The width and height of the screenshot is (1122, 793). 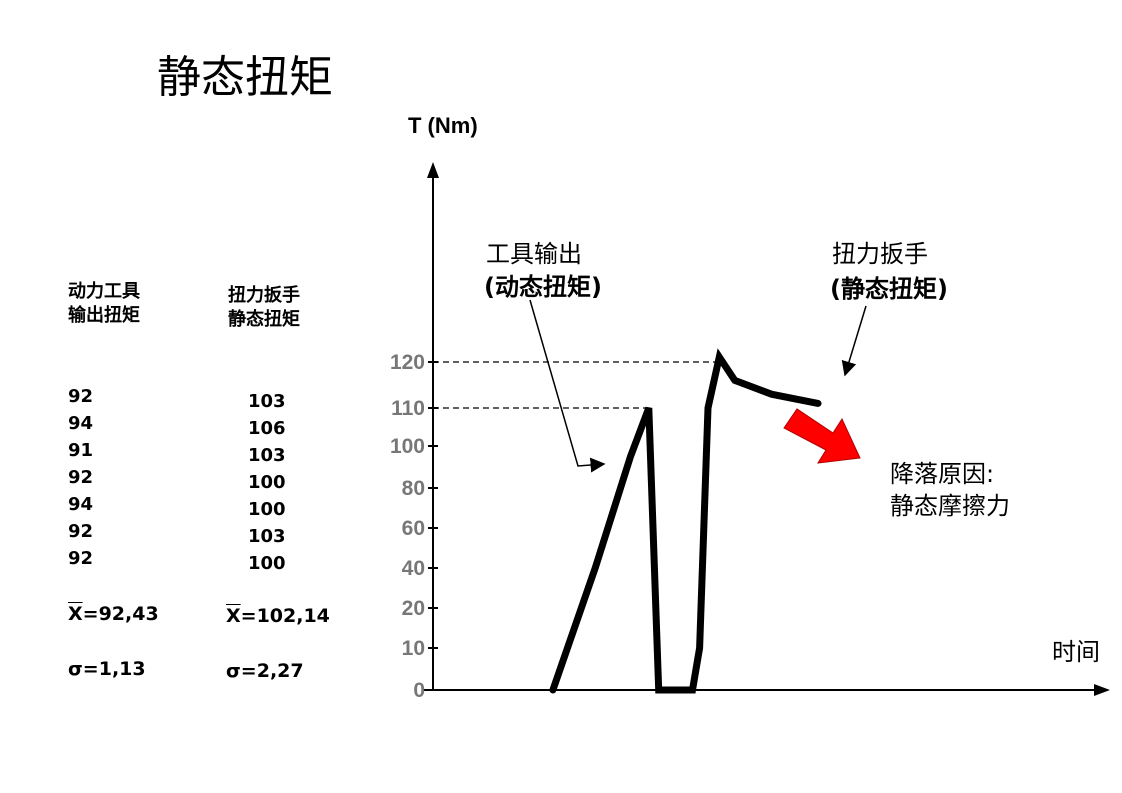 What do you see at coordinates (942, 474) in the screenshot?
I see `annotation-reason-line-1: 降落原因:` at bounding box center [942, 474].